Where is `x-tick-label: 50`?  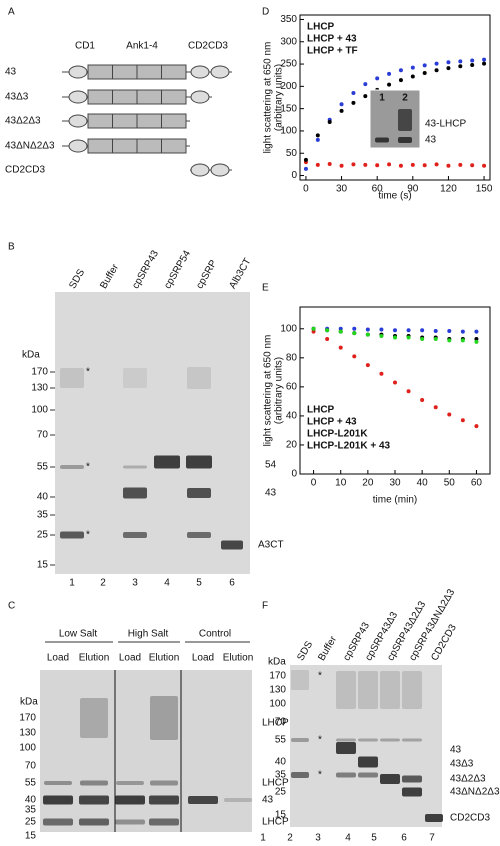 x-tick-label: 50 is located at coordinates (450, 483).